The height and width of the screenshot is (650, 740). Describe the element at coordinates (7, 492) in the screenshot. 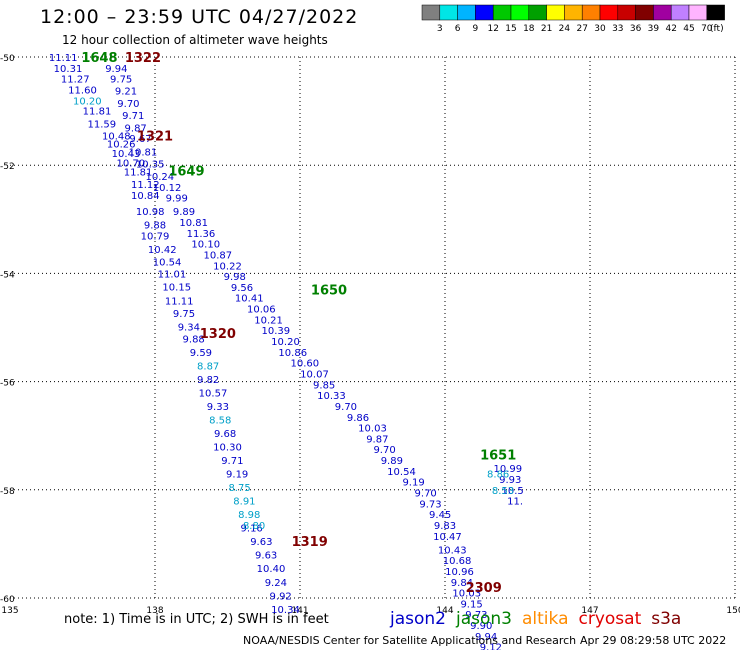

I see `y-tick-label: -58` at that location.